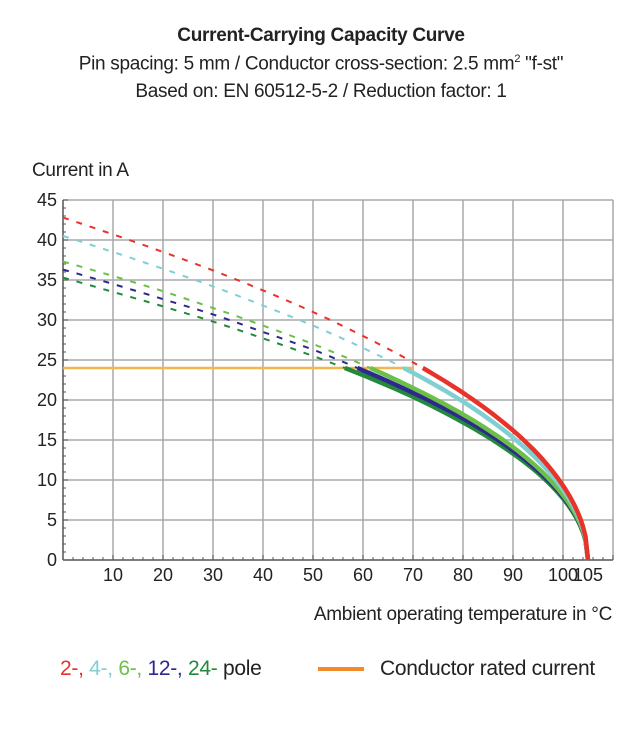 The height and width of the screenshot is (753, 642). Describe the element at coordinates (52, 520) in the screenshot. I see `y-tick-label: 5` at that location.